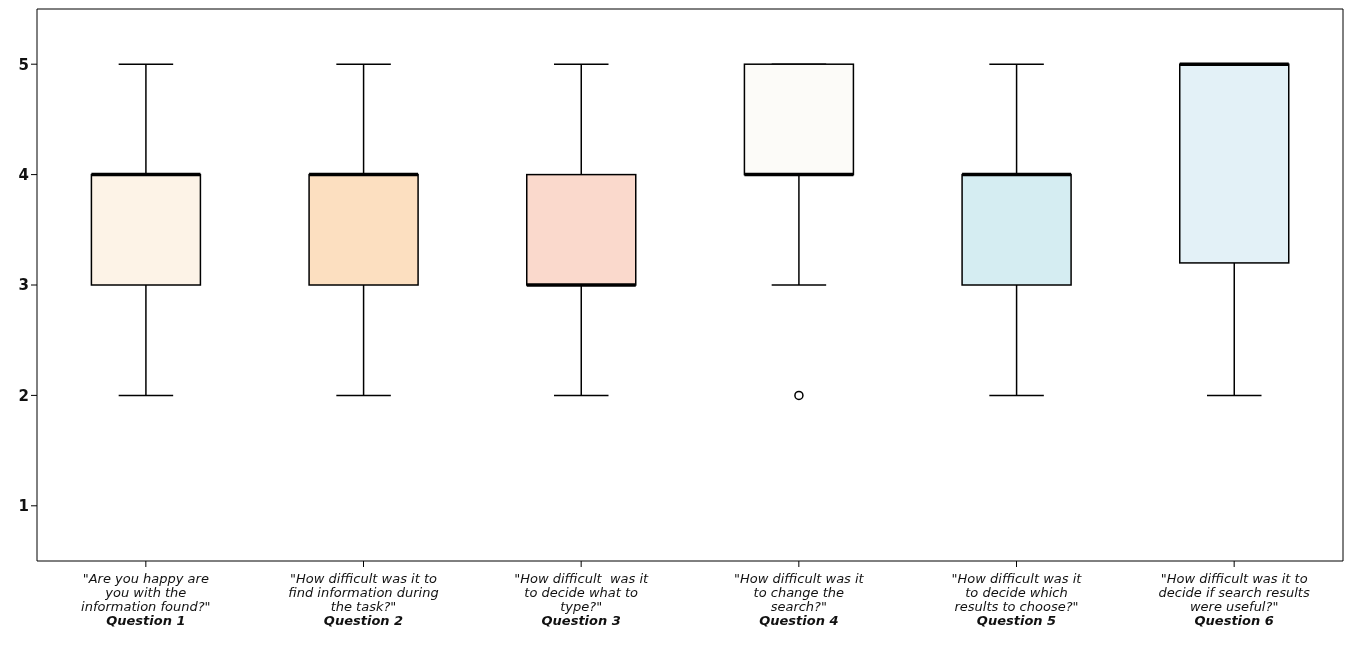 The width and height of the screenshot is (1351, 649). What do you see at coordinates (1017, 599) in the screenshot?
I see `x-tick-label: "How difficult was it to decide which results to choose?" Question 5` at bounding box center [1017, 599].